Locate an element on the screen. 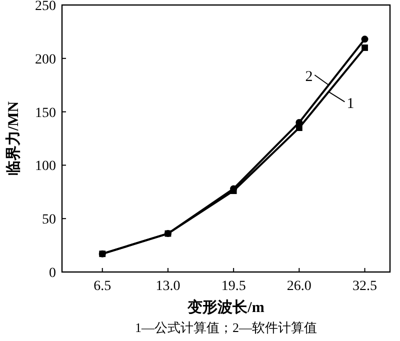  y-tick-label: 200 is located at coordinates (45, 60).